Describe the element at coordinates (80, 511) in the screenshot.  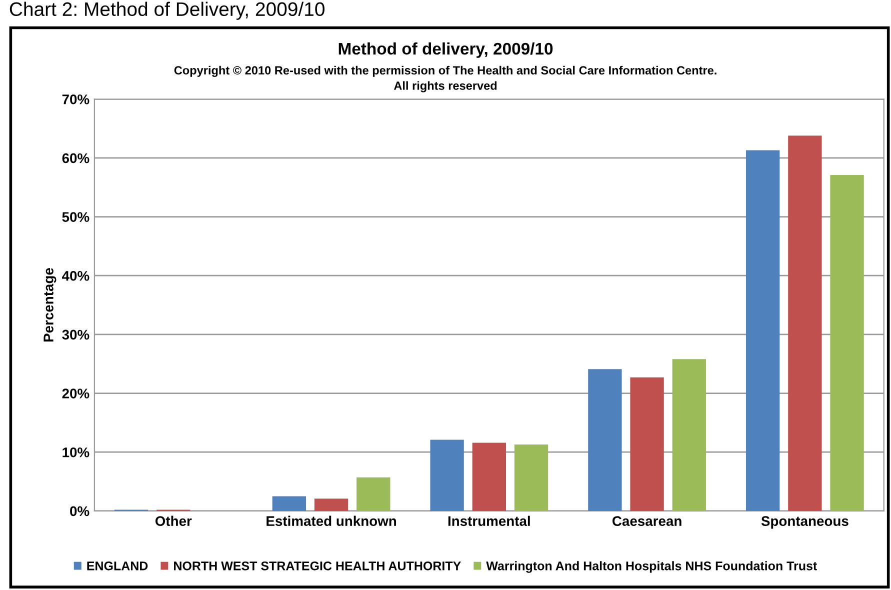
I see `y-tick-label: 0%` at that location.